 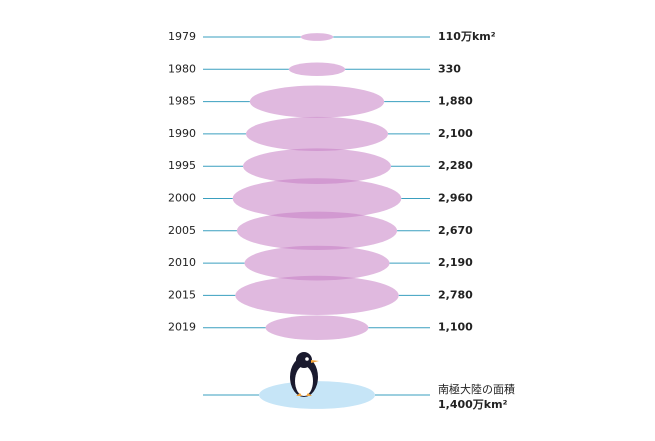 What do you see at coordinates (455, 133) in the screenshot?
I see `value-label: 2,100` at bounding box center [455, 133].